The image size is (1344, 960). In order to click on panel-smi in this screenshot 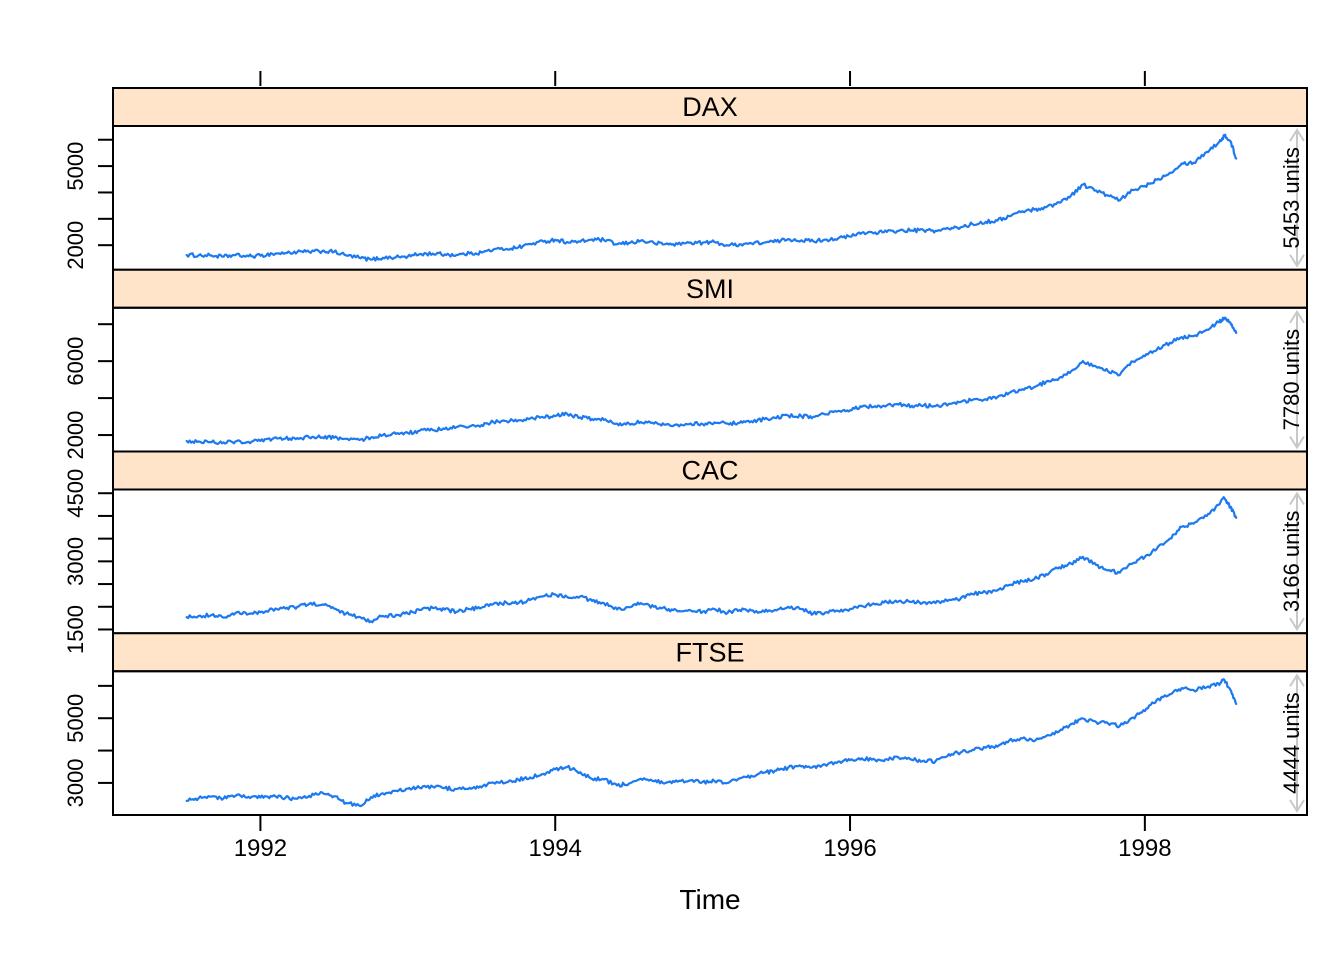, I will do `click(710, 379)`.